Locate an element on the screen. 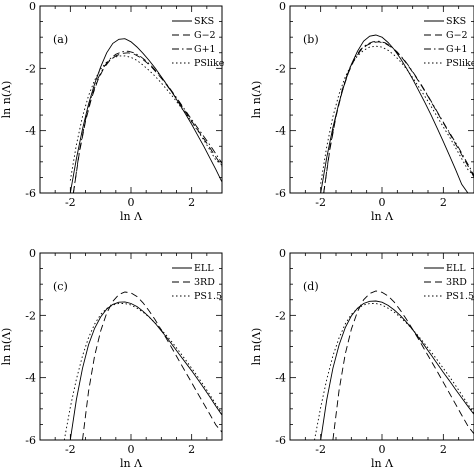 The height and width of the screenshot is (470, 474). panel-label: (d) is located at coordinates (311, 286).